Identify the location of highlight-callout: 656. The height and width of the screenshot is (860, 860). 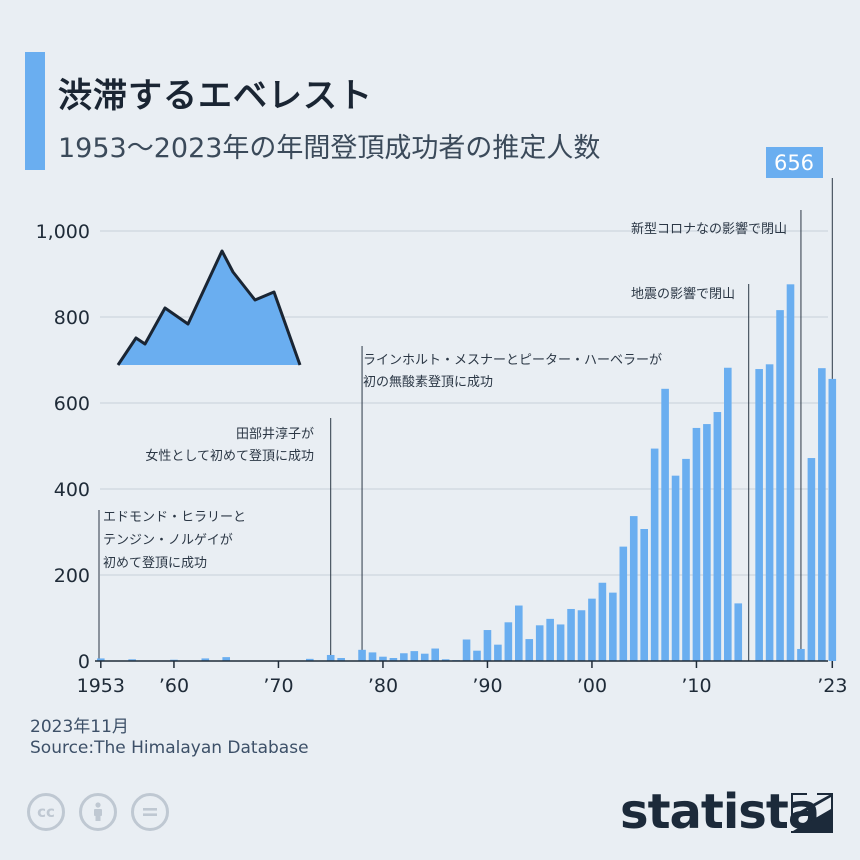
(799, 263).